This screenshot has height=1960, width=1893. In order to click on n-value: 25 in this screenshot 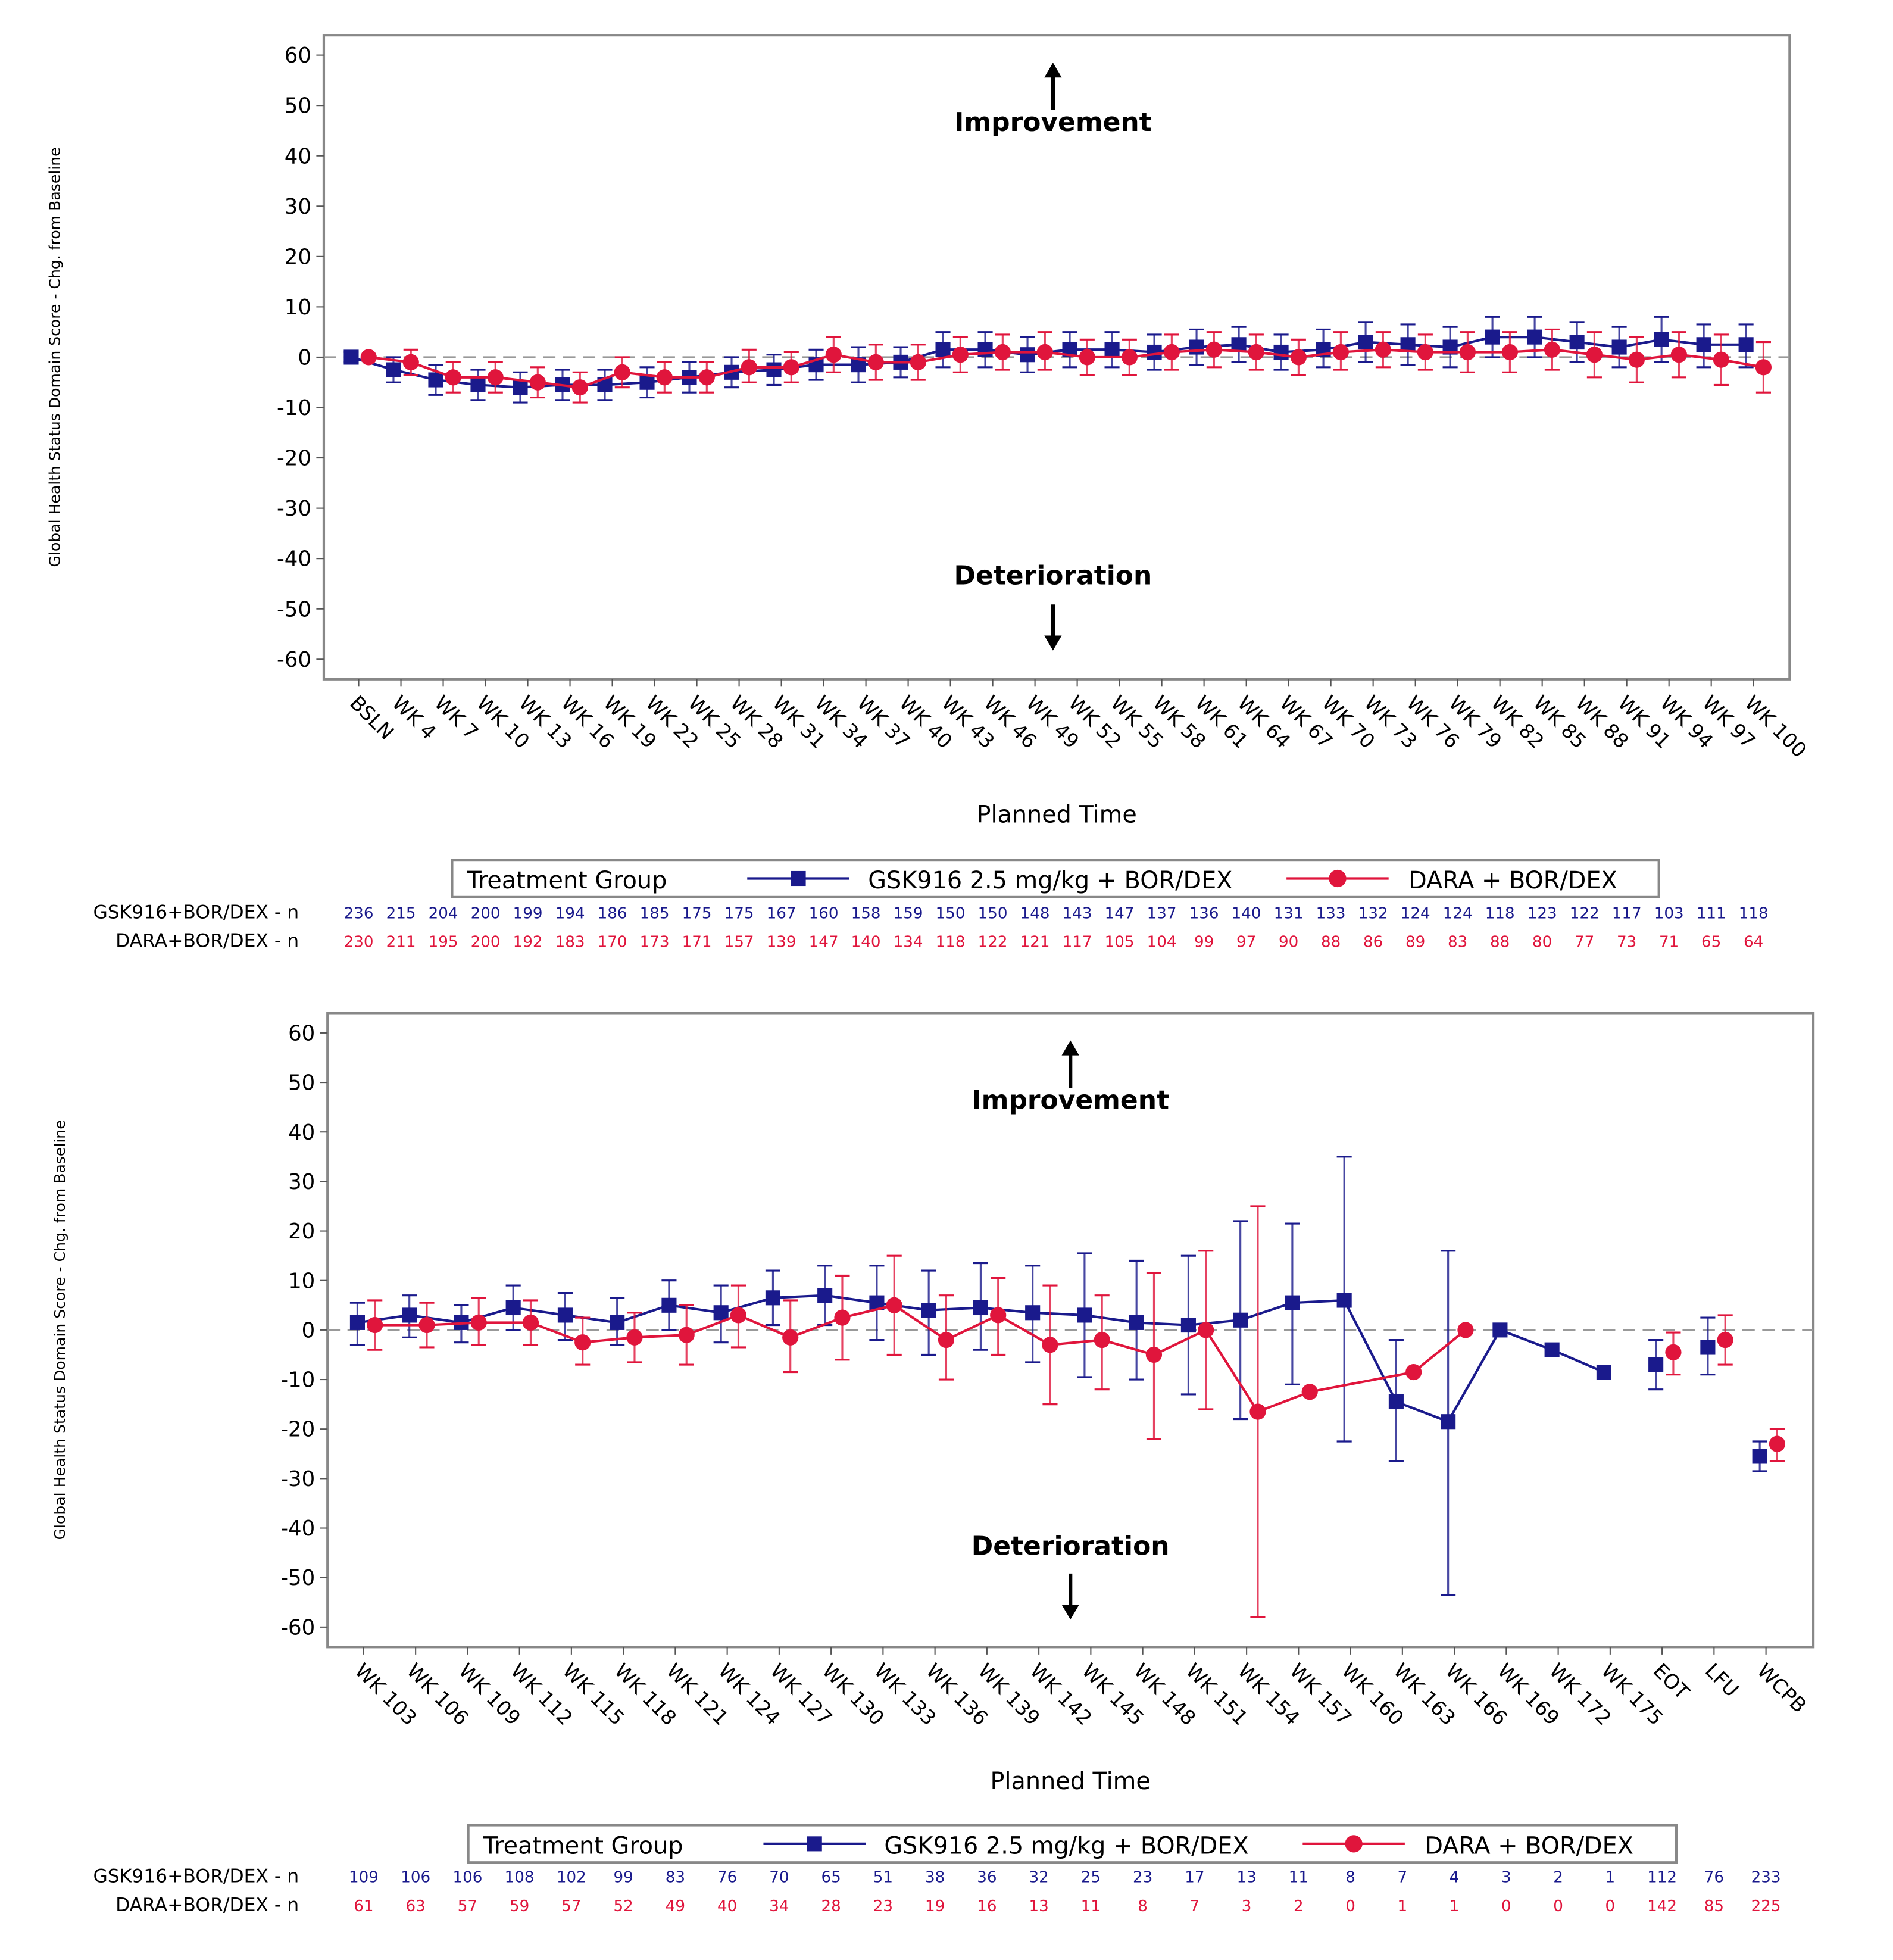, I will do `click(1091, 1878)`.